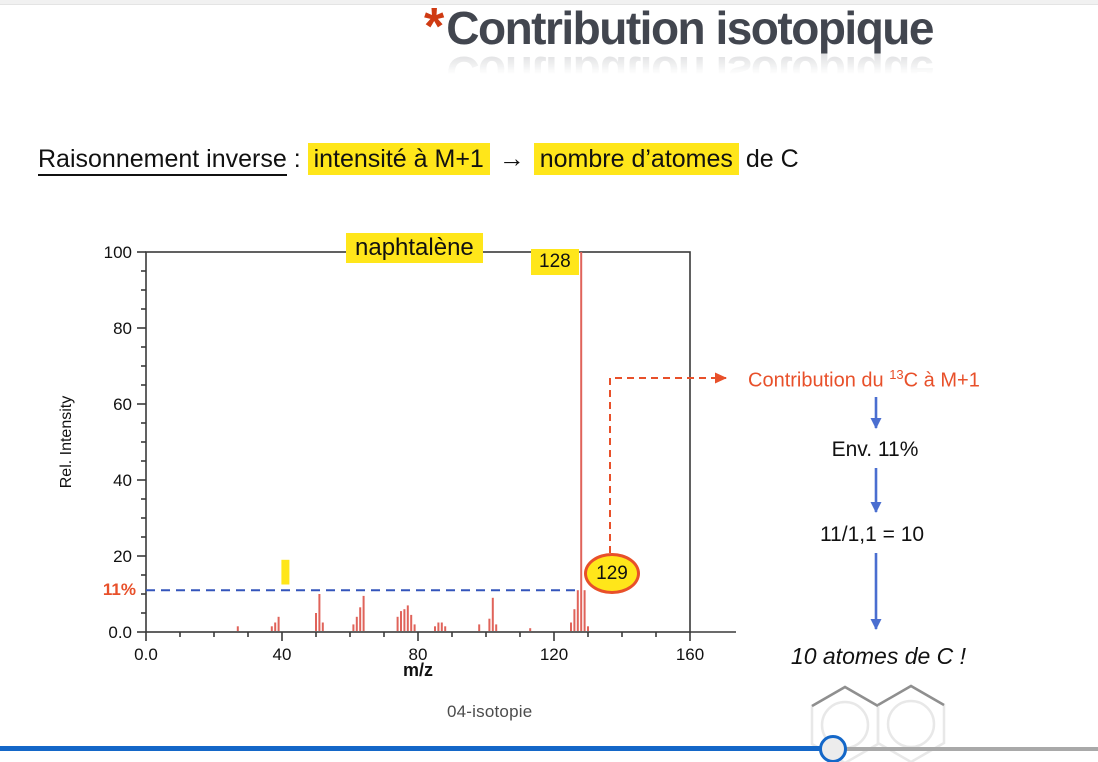 This screenshot has height=762, width=1098. Describe the element at coordinates (434, 28) in the screenshot. I see `title-asterisk: *` at that location.